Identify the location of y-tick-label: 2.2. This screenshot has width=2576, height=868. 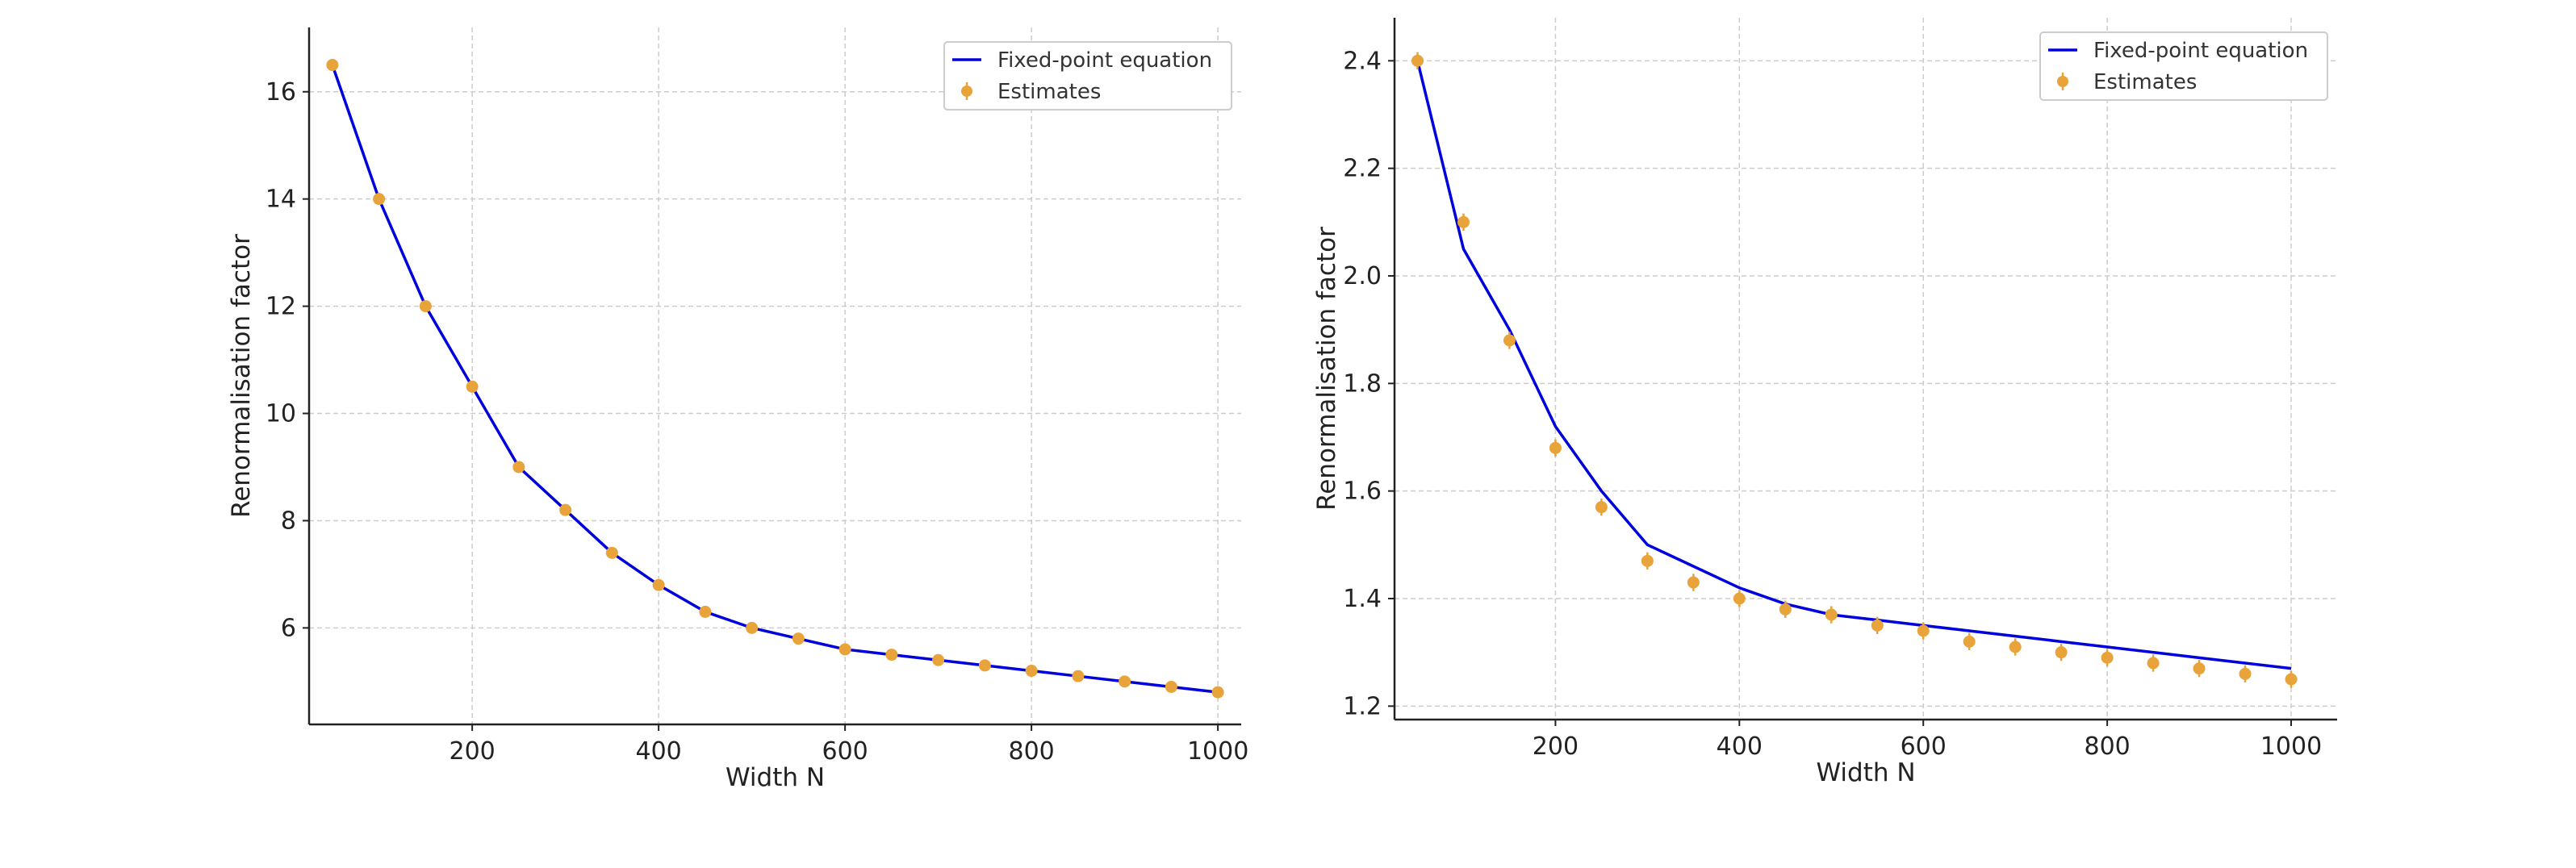
(1362, 169).